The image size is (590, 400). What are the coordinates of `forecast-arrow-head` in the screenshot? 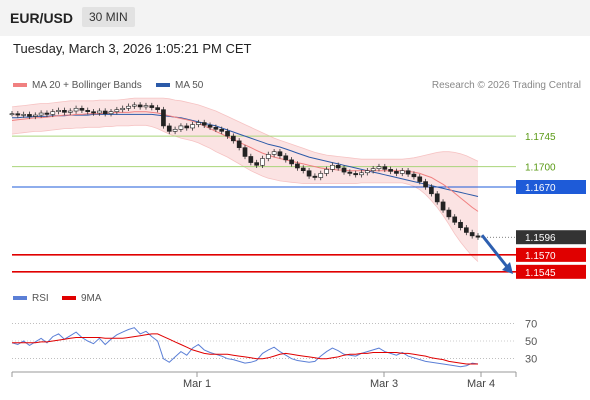 It's located at (507, 268).